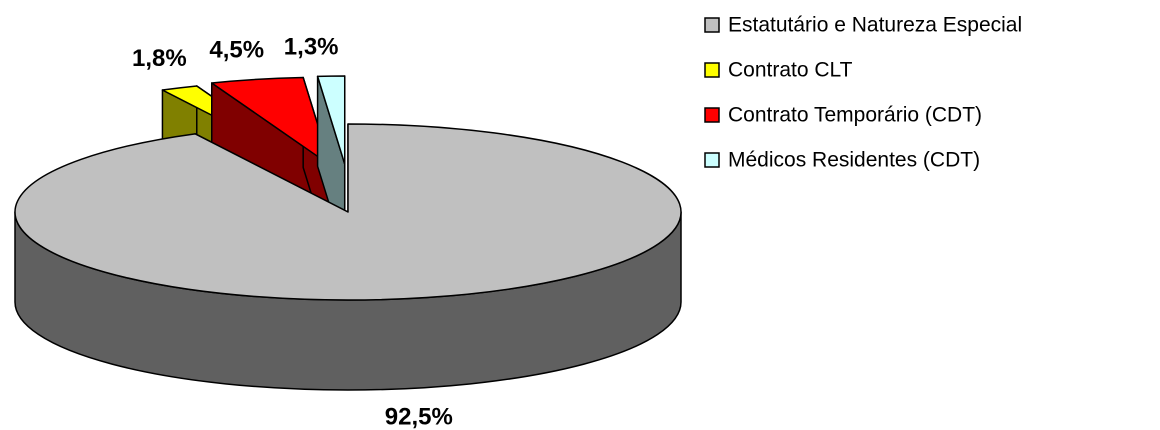  Describe the element at coordinates (790, 70) in the screenshot. I see `legend-label: Contrato CLT` at that location.